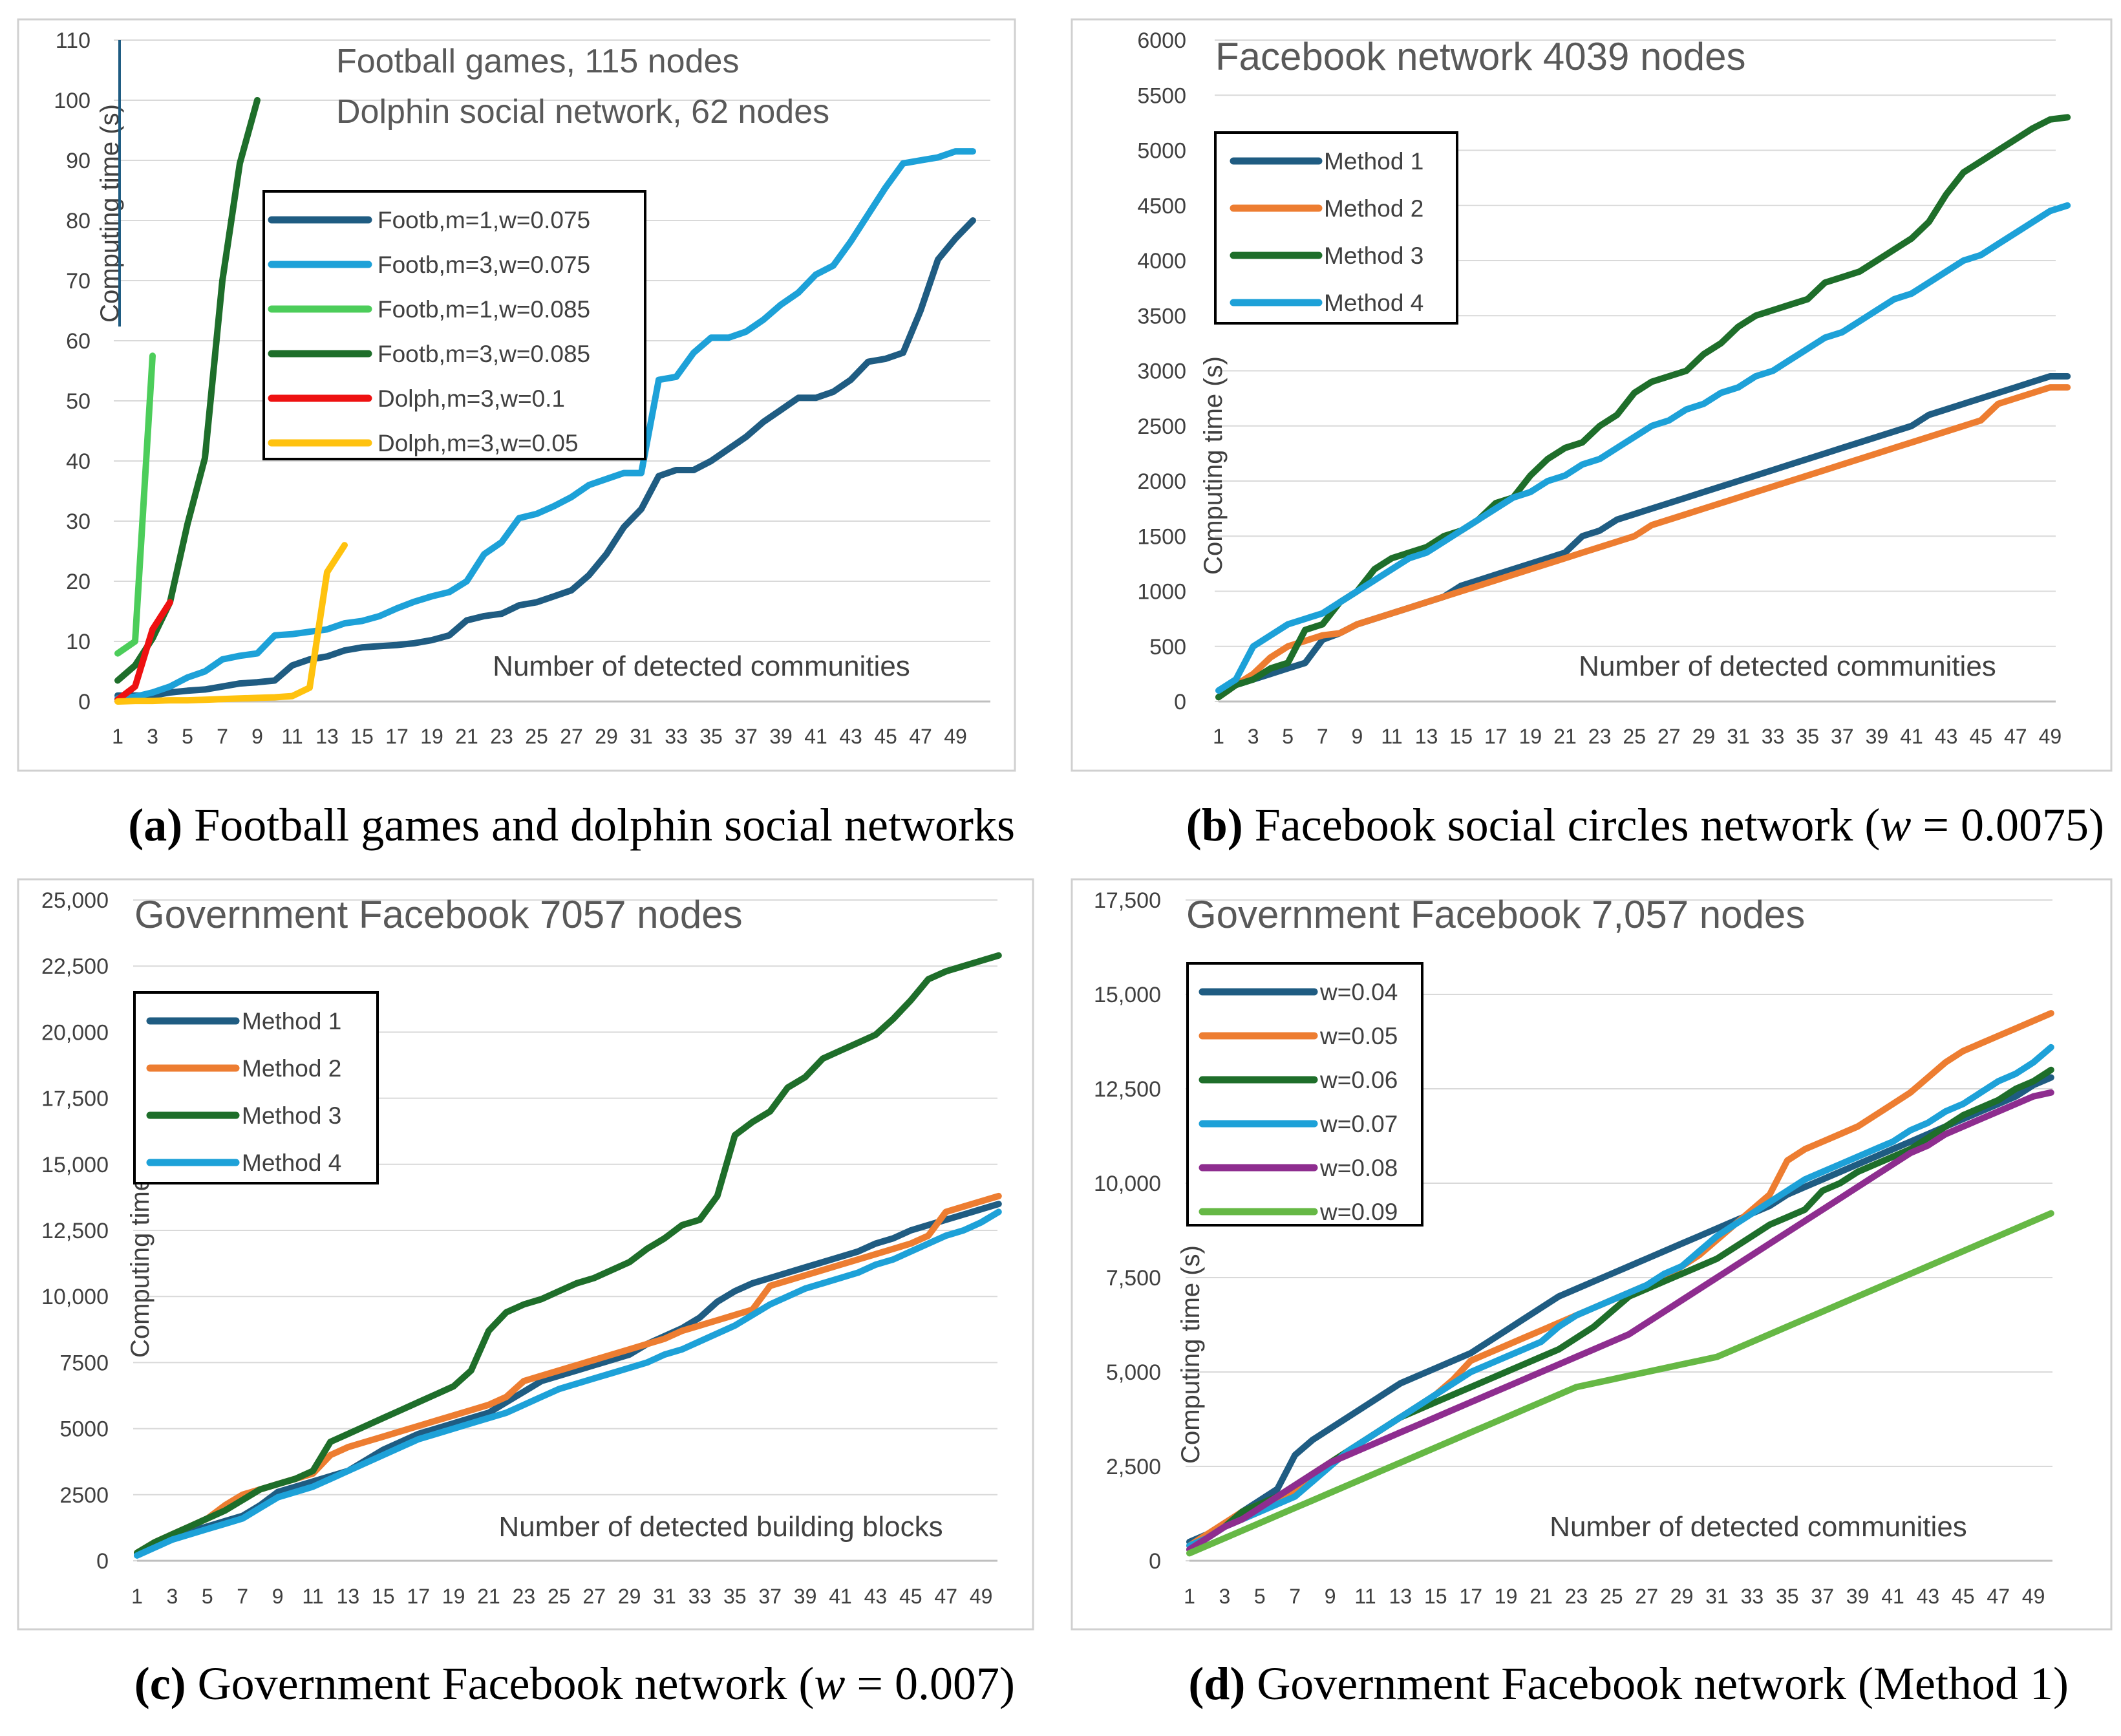 This screenshot has width=2121, height=1736. What do you see at coordinates (1358, 1212) in the screenshot?
I see `legend-label: w=0.09` at bounding box center [1358, 1212].